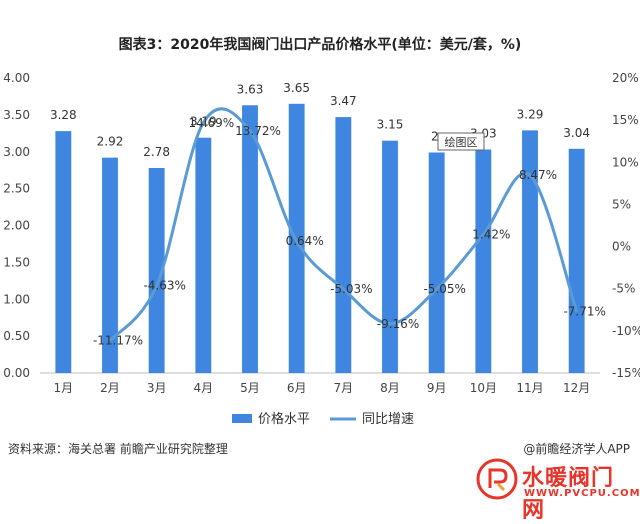  What do you see at coordinates (576, 133) in the screenshot?
I see `bar-value-label: 3.04` at bounding box center [576, 133].